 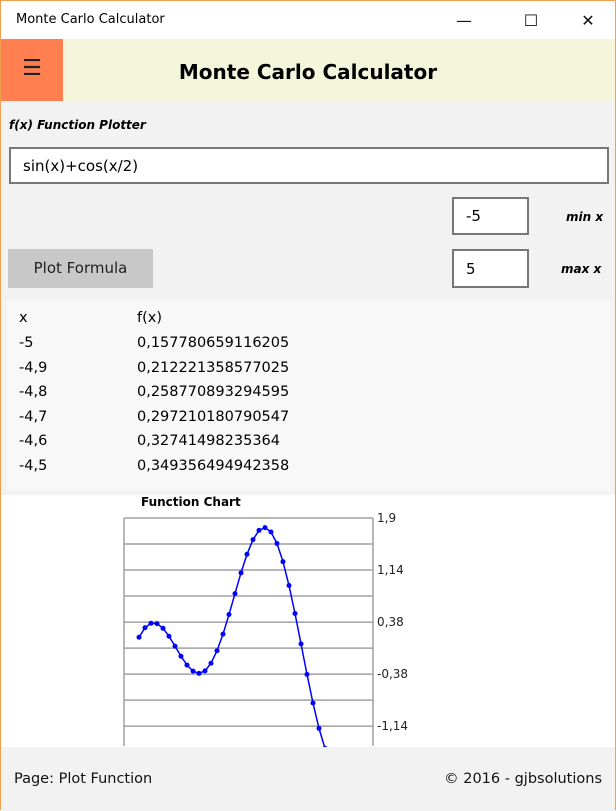 What do you see at coordinates (23, 318) in the screenshot?
I see `header-x: x` at bounding box center [23, 318].